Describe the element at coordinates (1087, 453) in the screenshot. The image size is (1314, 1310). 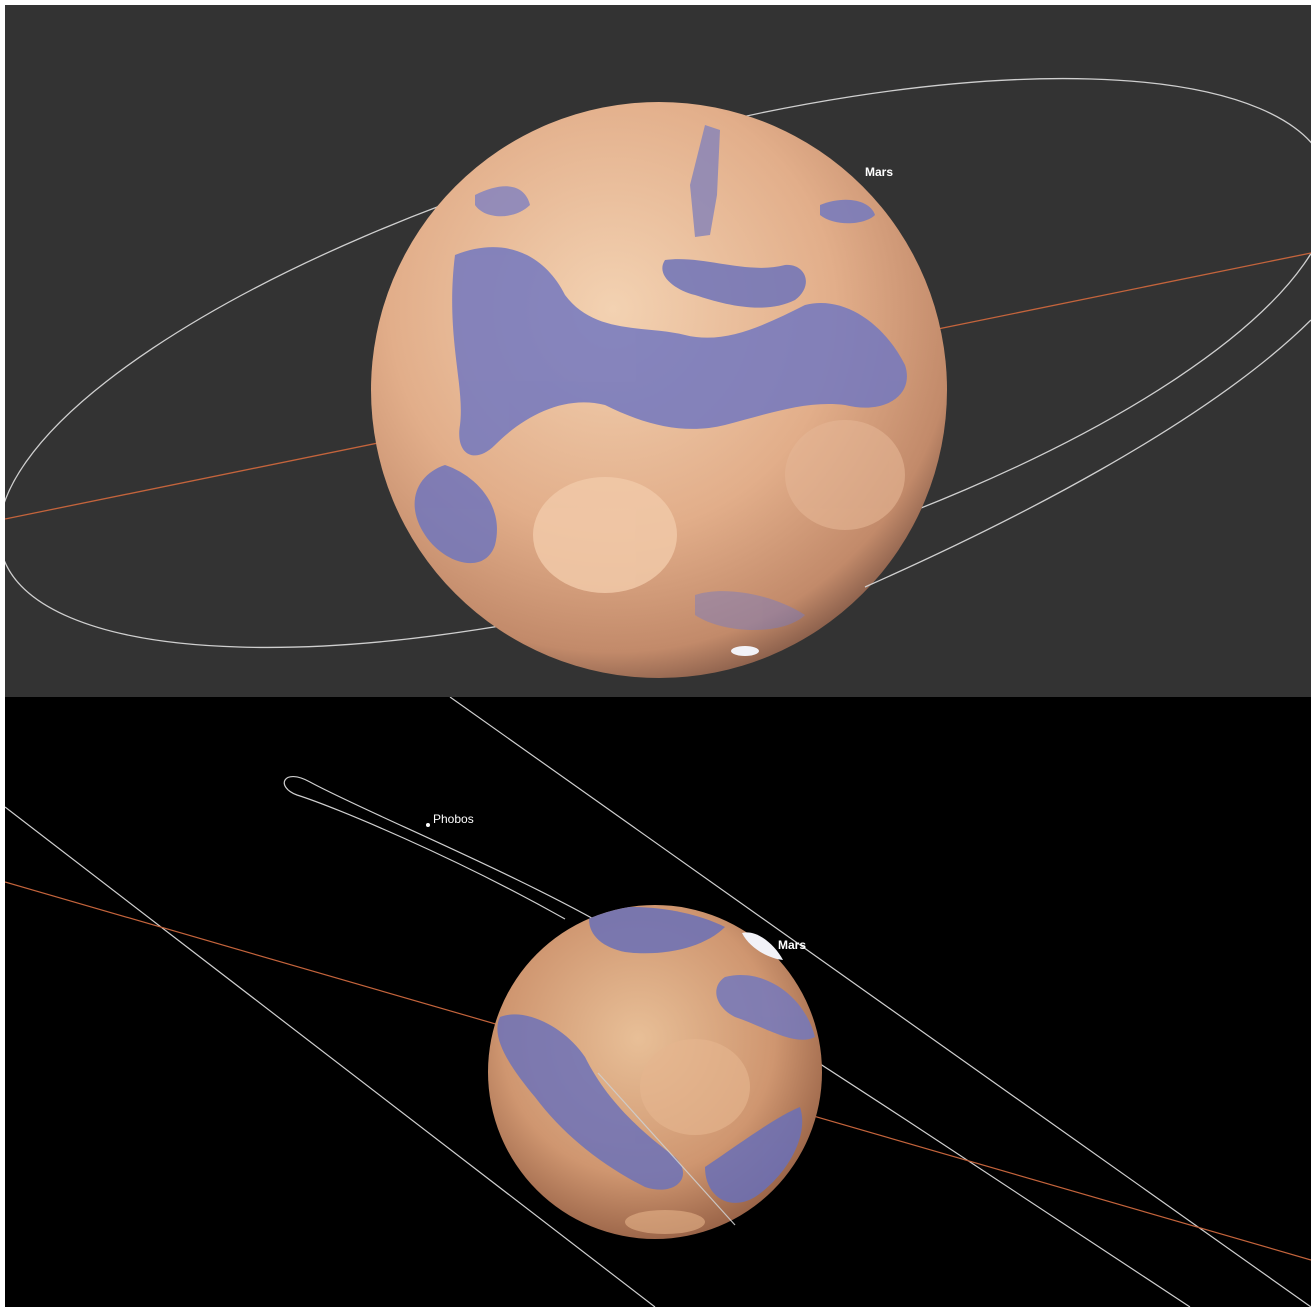
I see `orbit-path-front` at that location.